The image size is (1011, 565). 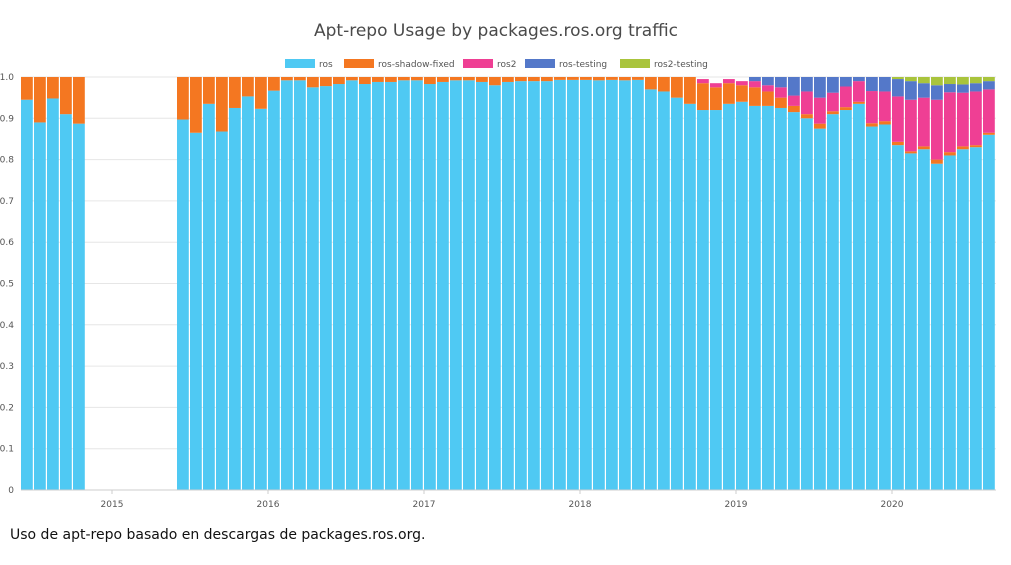 I want to click on y-tick-label: 0.5, so click(x=7, y=285).